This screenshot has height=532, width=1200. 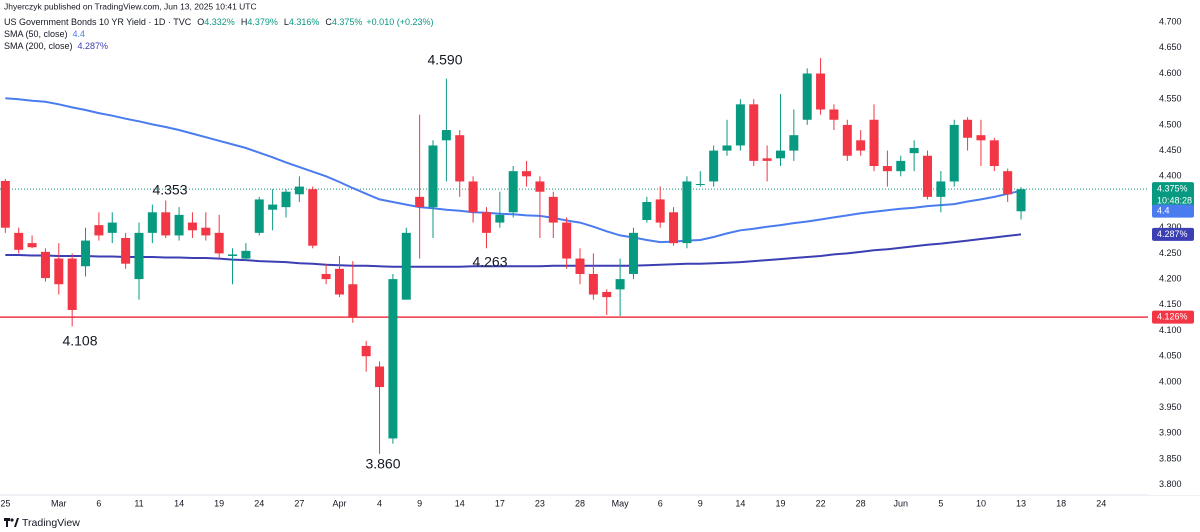 I want to click on quote-value: 4.332%, so click(x=219, y=22).